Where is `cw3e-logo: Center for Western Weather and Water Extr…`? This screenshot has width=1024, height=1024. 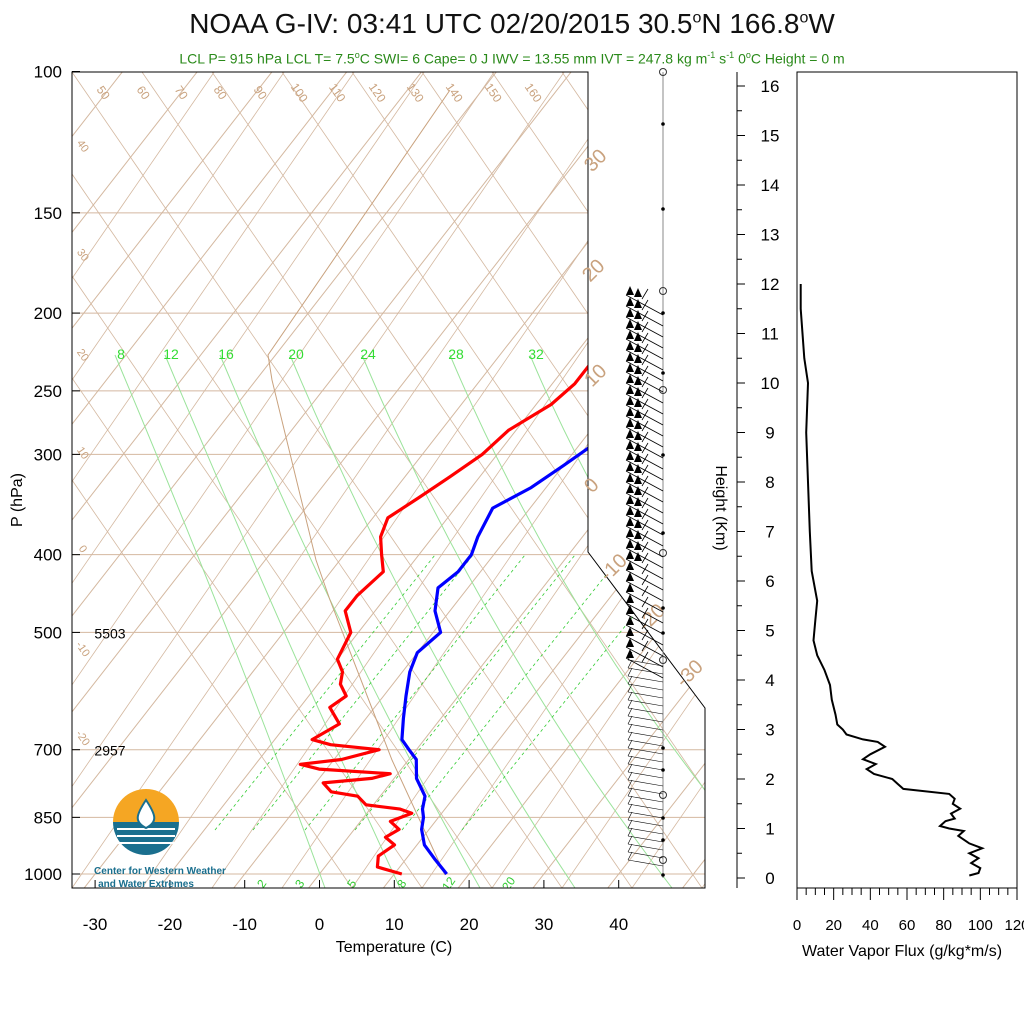
cw3e-logo: Center for Western Weather and Water Extr… is located at coordinates (160, 839).